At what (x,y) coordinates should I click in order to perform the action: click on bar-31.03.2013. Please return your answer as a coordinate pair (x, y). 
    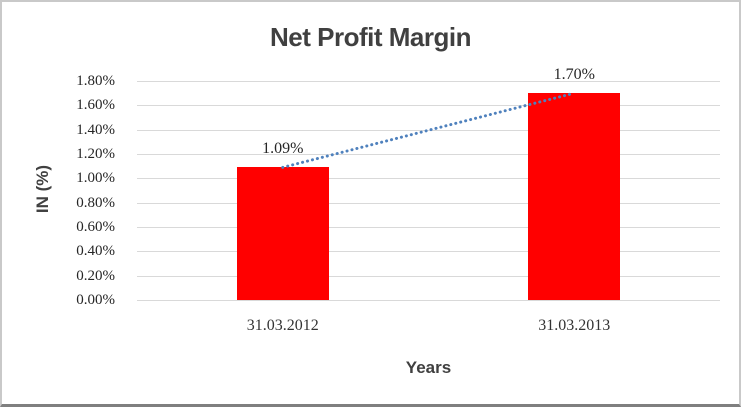
    Looking at the image, I should click on (574, 196).